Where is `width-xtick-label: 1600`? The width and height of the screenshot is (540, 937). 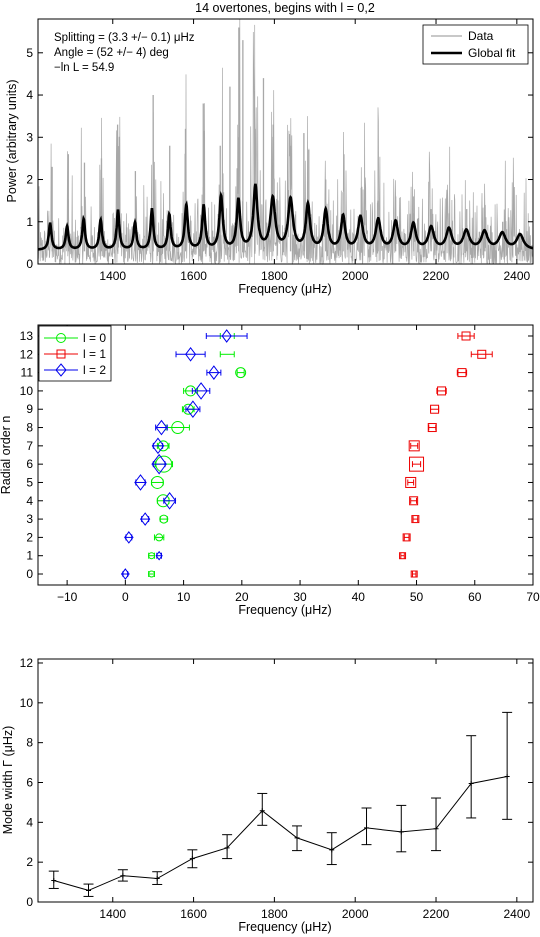 width-xtick-label: 1600 is located at coordinates (193, 914).